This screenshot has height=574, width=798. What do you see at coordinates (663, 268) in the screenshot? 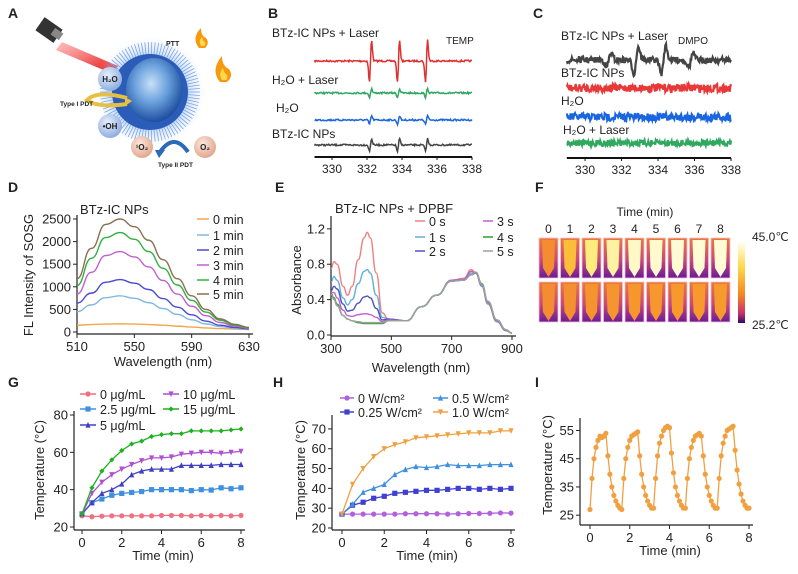
I see `panel-f-thermal-images: Time (min) 0 1 2 3 4 5 6 7 8 45.0℃ 25.2℃` at bounding box center [663, 268].